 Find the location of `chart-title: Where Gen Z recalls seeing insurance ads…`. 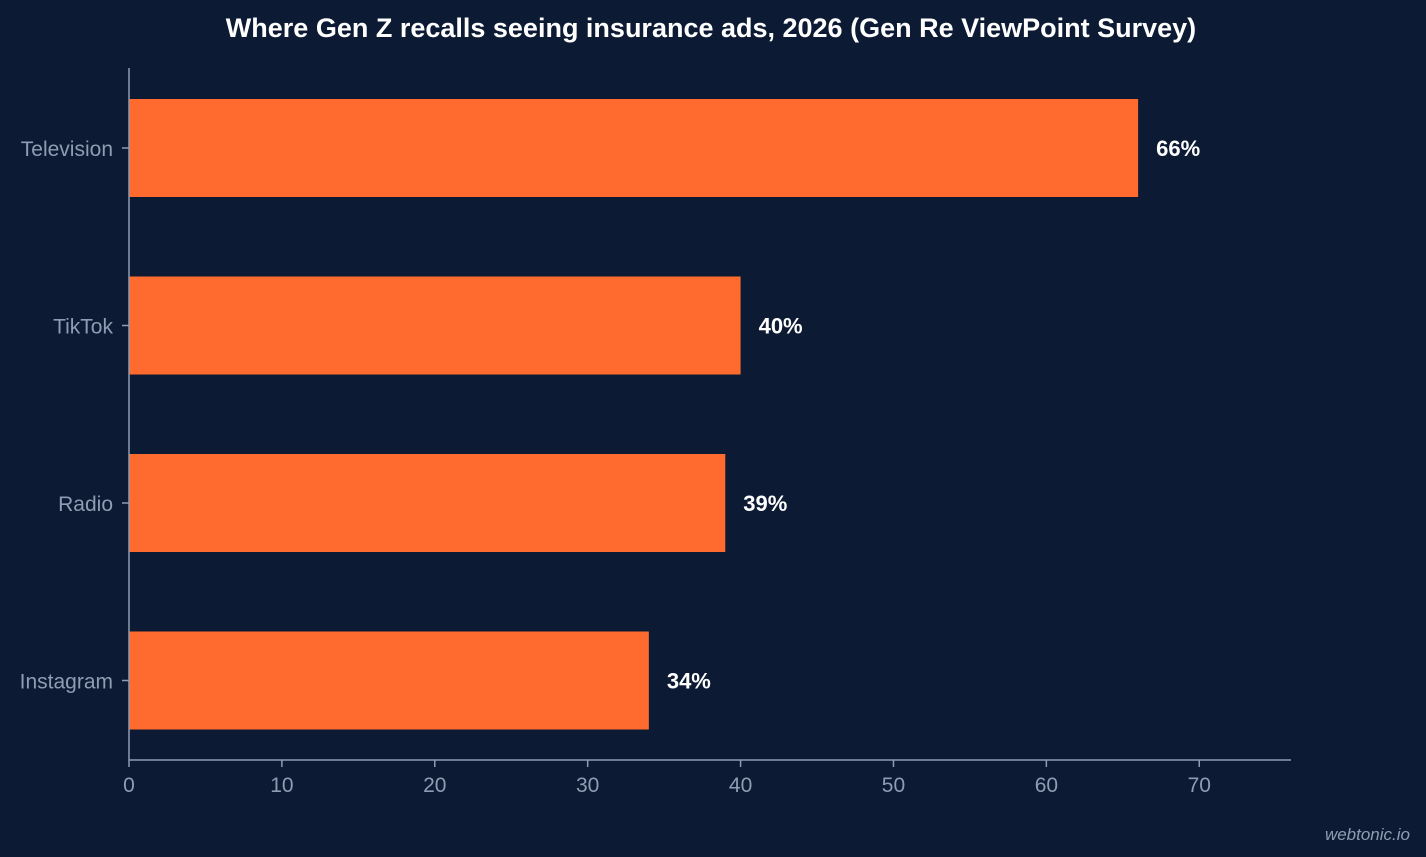

chart-title: Where Gen Z recalls seeing insurance ads… is located at coordinates (711, 28).